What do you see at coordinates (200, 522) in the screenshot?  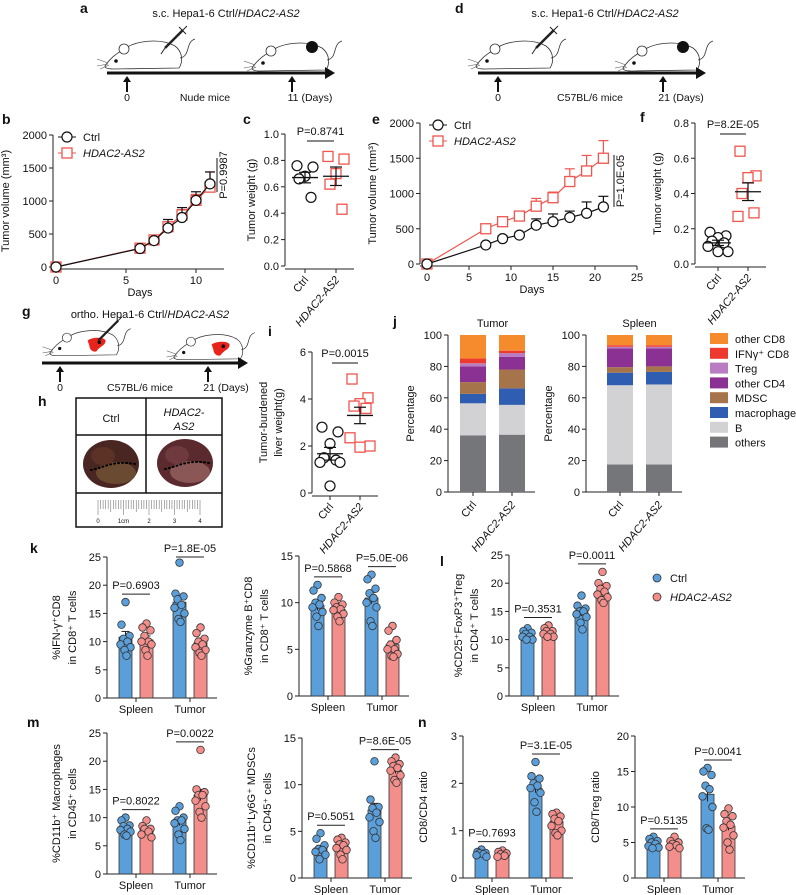 I see `ruler-label: 4` at bounding box center [200, 522].